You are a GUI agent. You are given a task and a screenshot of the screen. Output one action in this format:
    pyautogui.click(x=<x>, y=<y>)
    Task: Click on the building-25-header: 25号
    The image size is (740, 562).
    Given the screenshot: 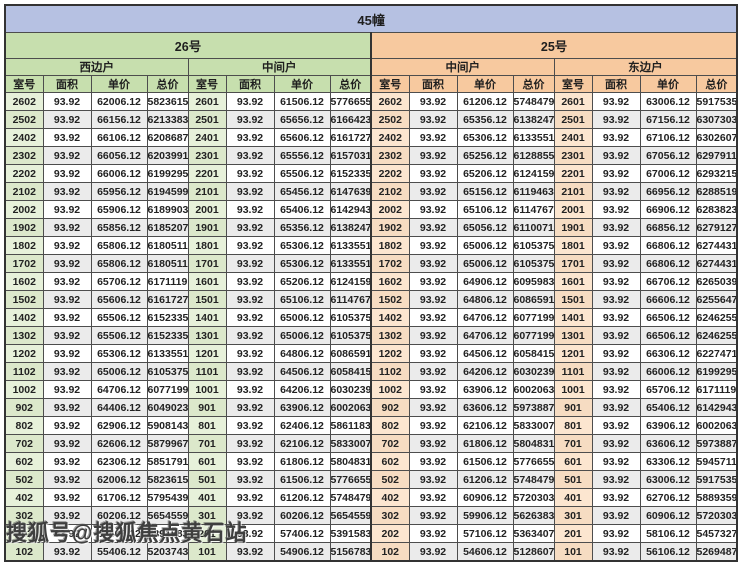 What is the action you would take?
    pyautogui.click(x=553, y=45)
    